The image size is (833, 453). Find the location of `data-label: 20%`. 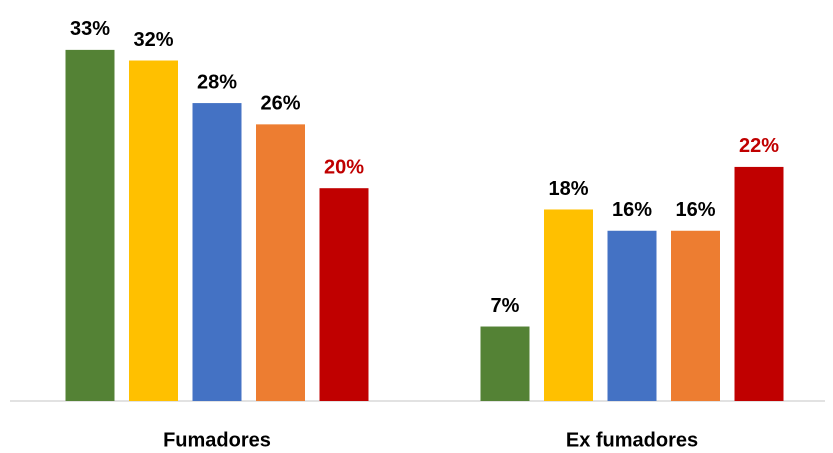

data-label: 20% is located at coordinates (344, 167).